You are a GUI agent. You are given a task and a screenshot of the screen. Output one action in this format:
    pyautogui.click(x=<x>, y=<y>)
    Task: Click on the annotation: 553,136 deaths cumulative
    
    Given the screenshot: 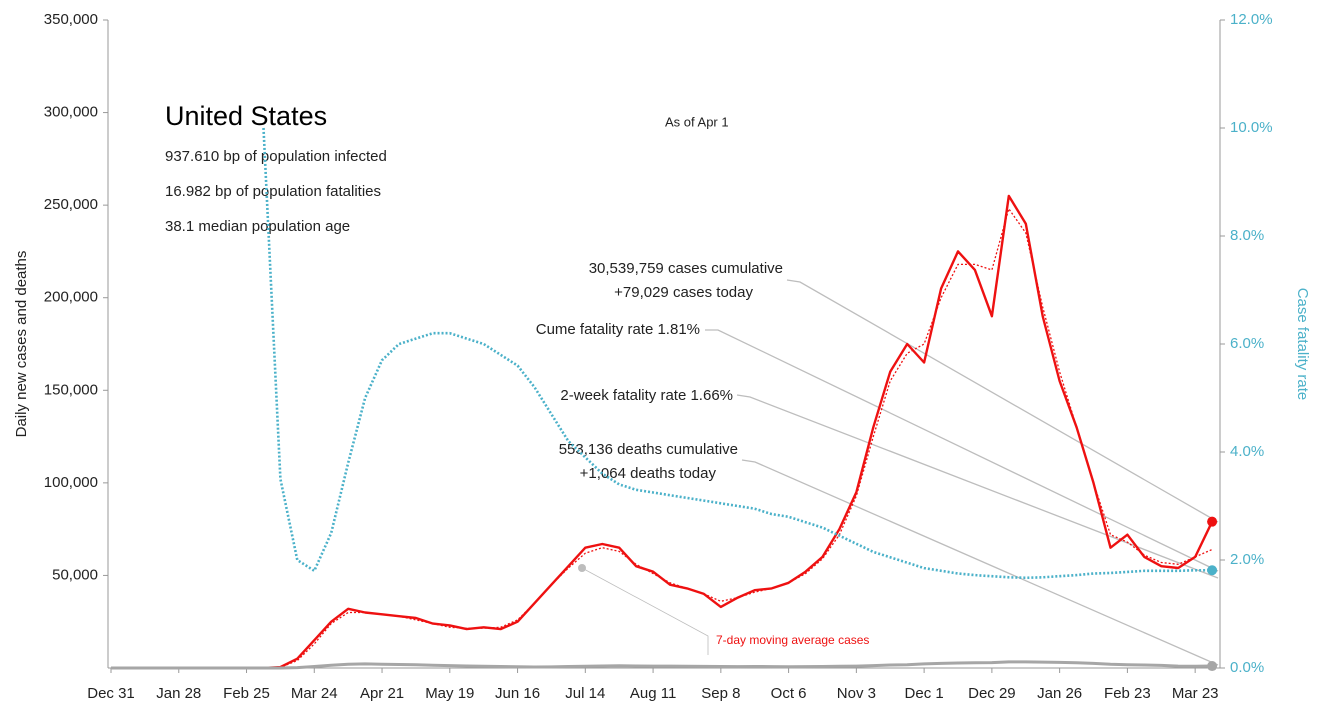 What is the action you would take?
    pyautogui.click(x=648, y=449)
    